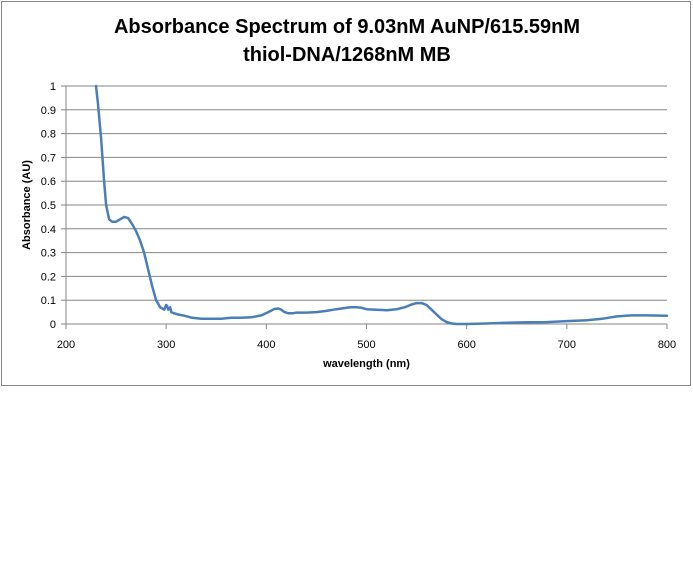 This screenshot has width=693, height=576. Describe the element at coordinates (48, 230) in the screenshot. I see `y-tick-label: 0.4` at that location.